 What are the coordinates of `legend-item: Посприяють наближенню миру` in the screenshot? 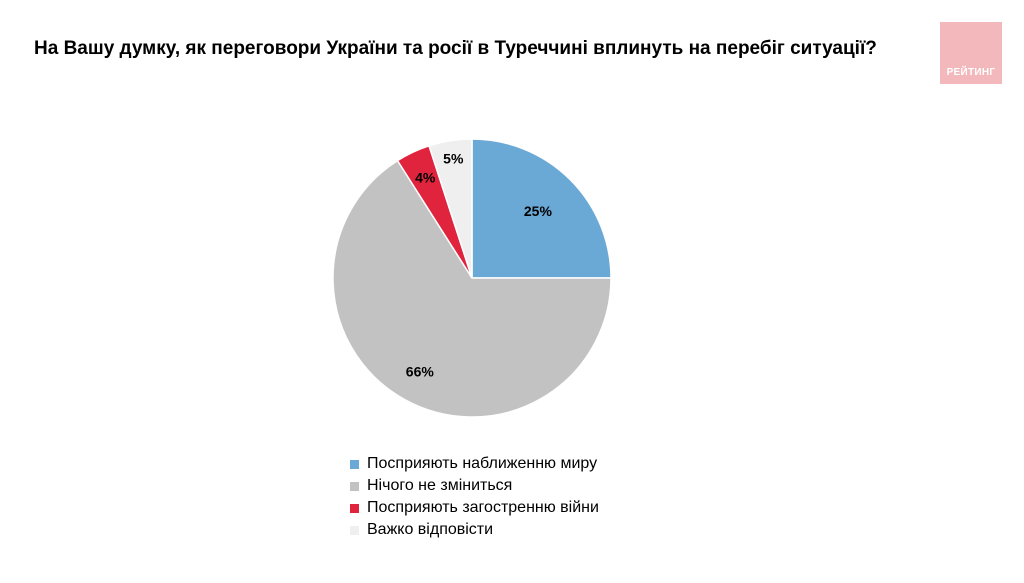 It's located at (474, 464).